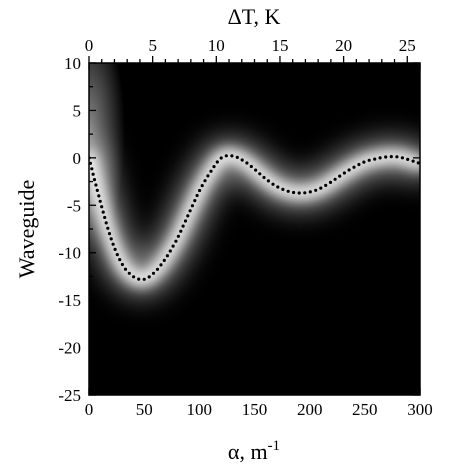  I want to click on y-tick-label: 10, so click(72, 63).